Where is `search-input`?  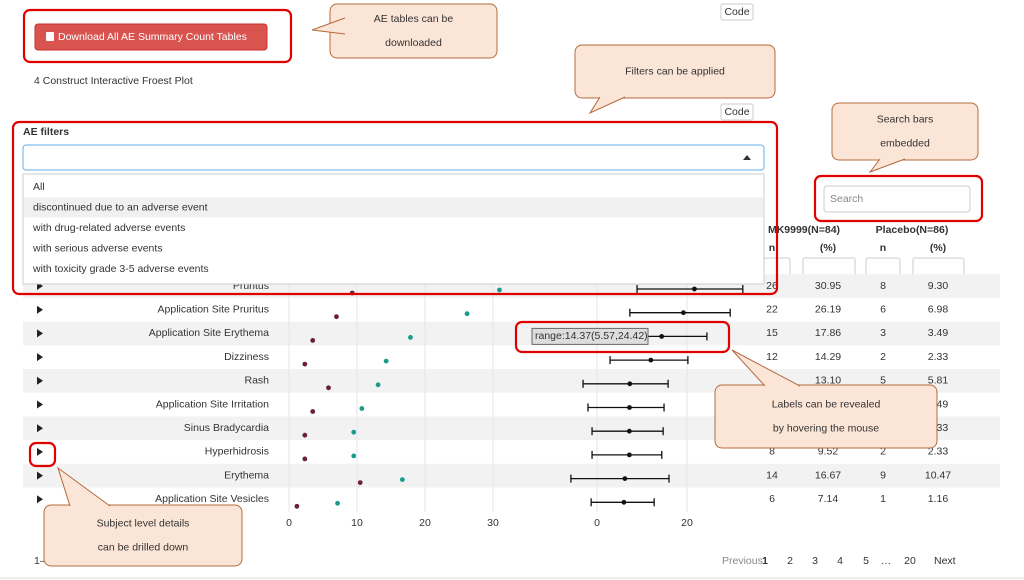
search-input is located at coordinates (897, 199).